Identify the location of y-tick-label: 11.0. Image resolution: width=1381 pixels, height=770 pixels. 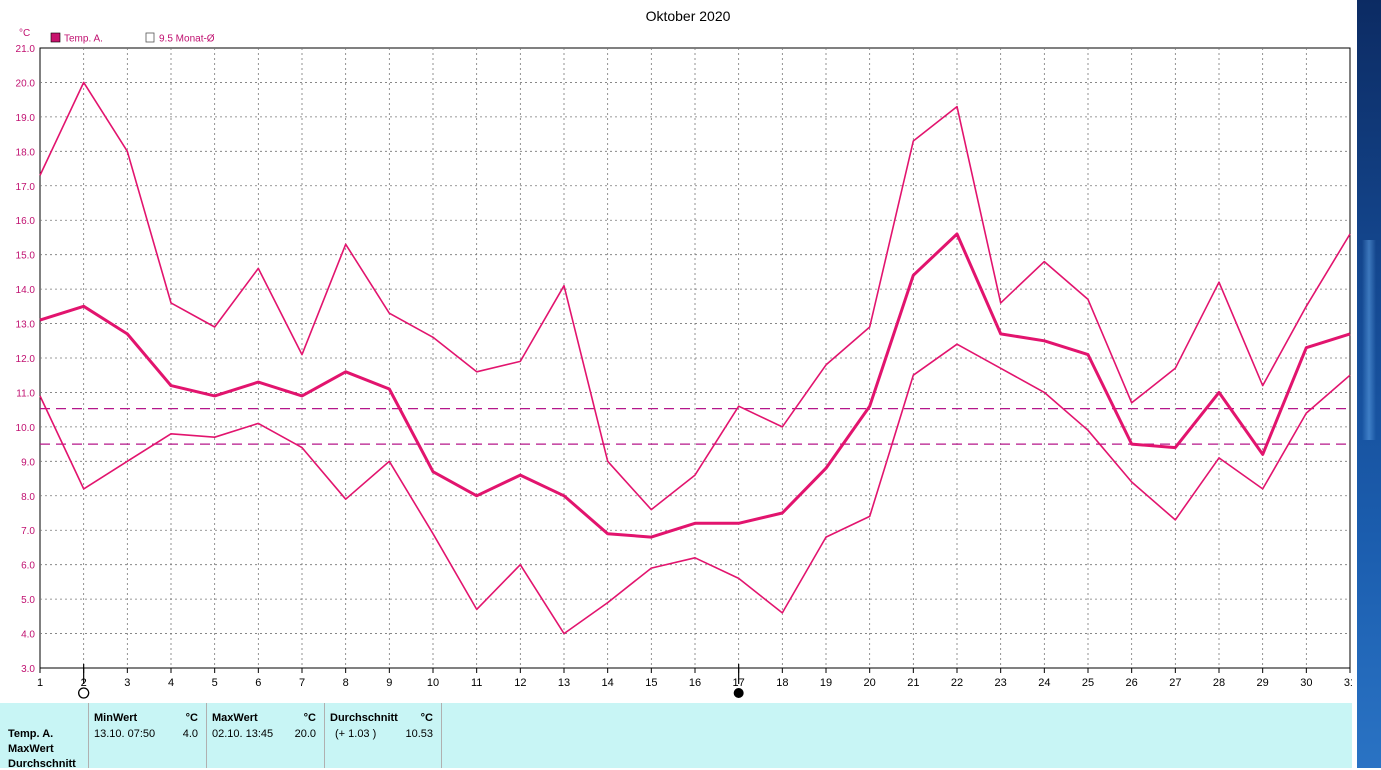
(25, 393).